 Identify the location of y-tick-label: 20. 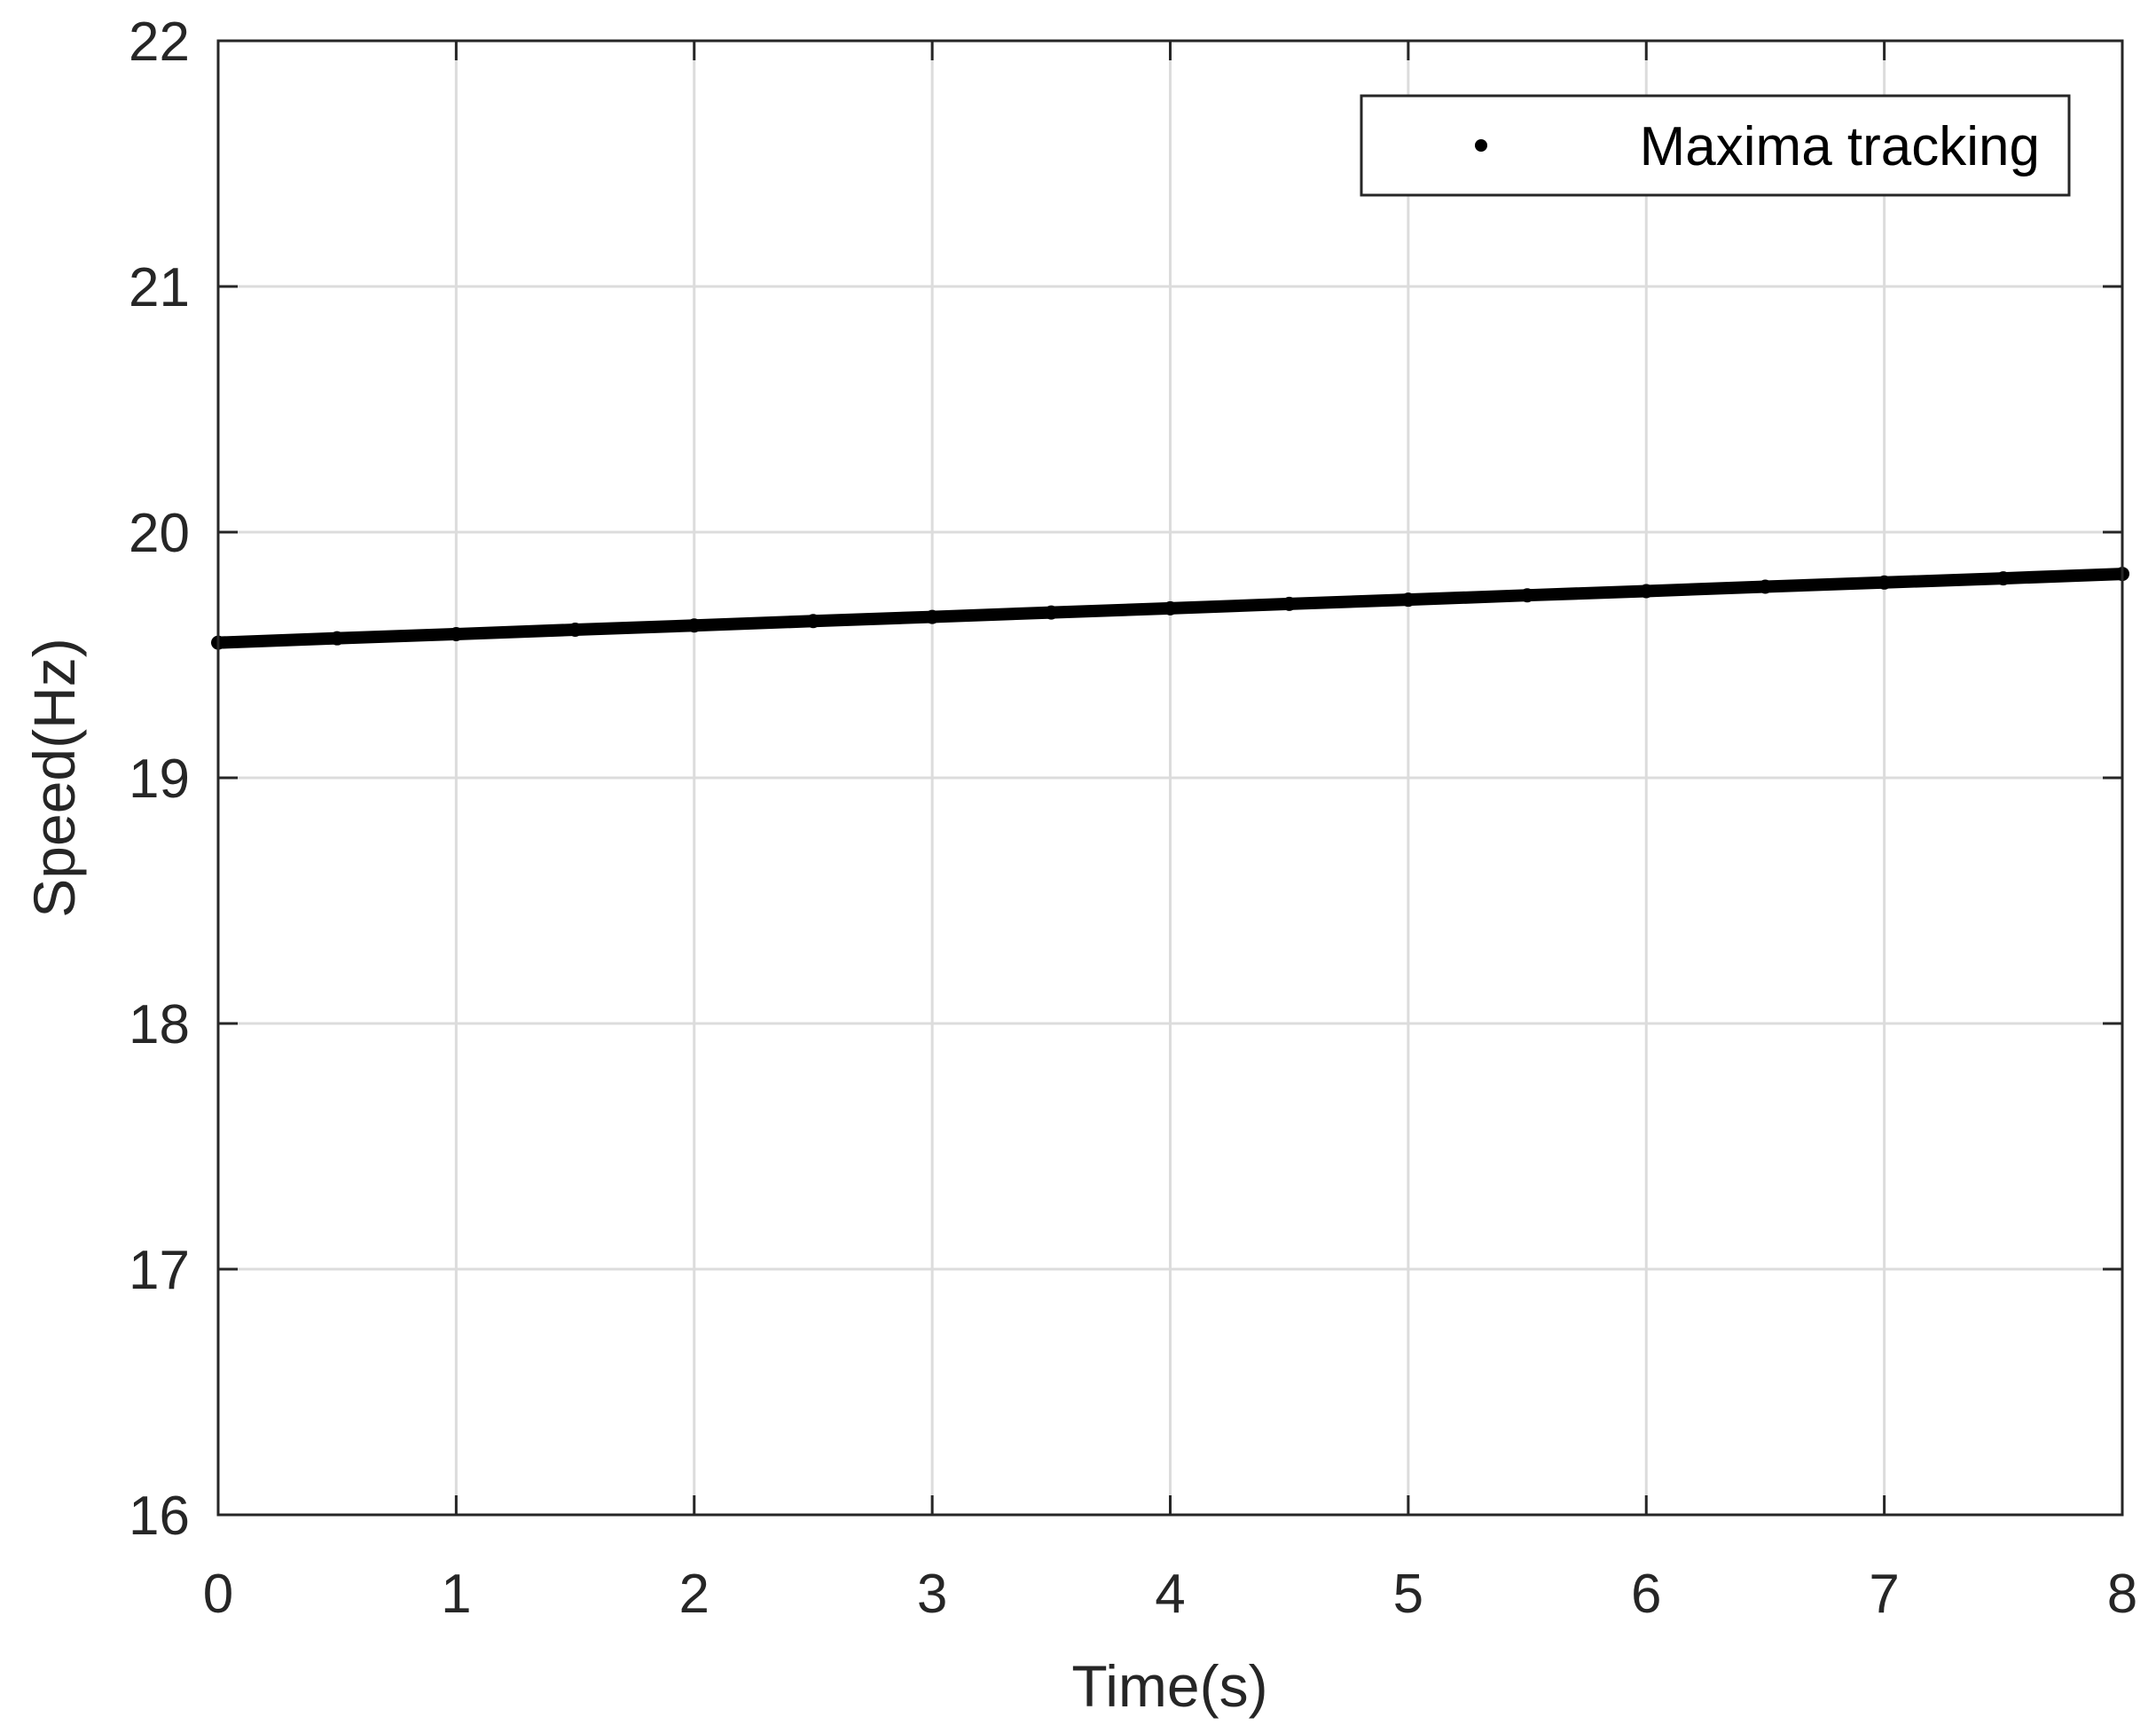
(159, 534).